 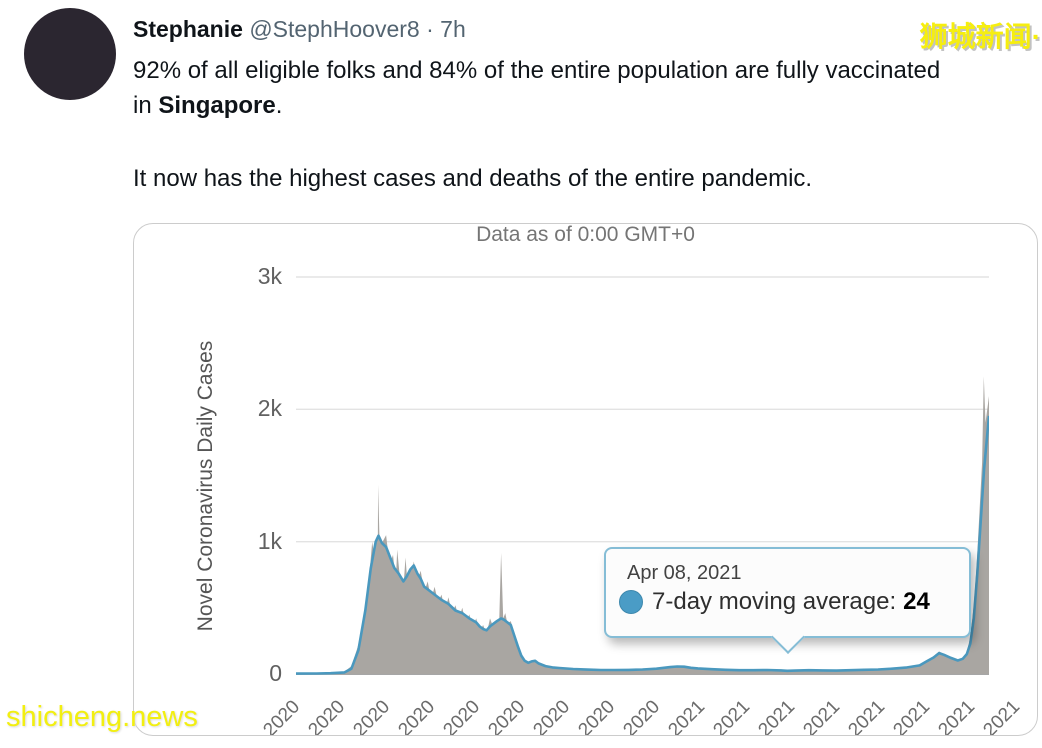 What do you see at coordinates (269, 408) in the screenshot?
I see `y-tick-label: 2k` at bounding box center [269, 408].